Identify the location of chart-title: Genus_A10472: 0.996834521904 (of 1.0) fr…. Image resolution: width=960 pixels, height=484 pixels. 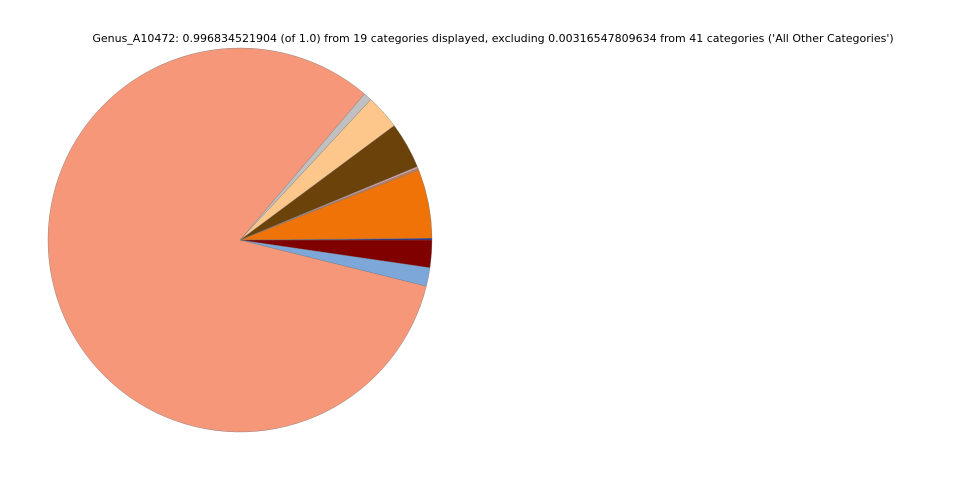
(492, 38).